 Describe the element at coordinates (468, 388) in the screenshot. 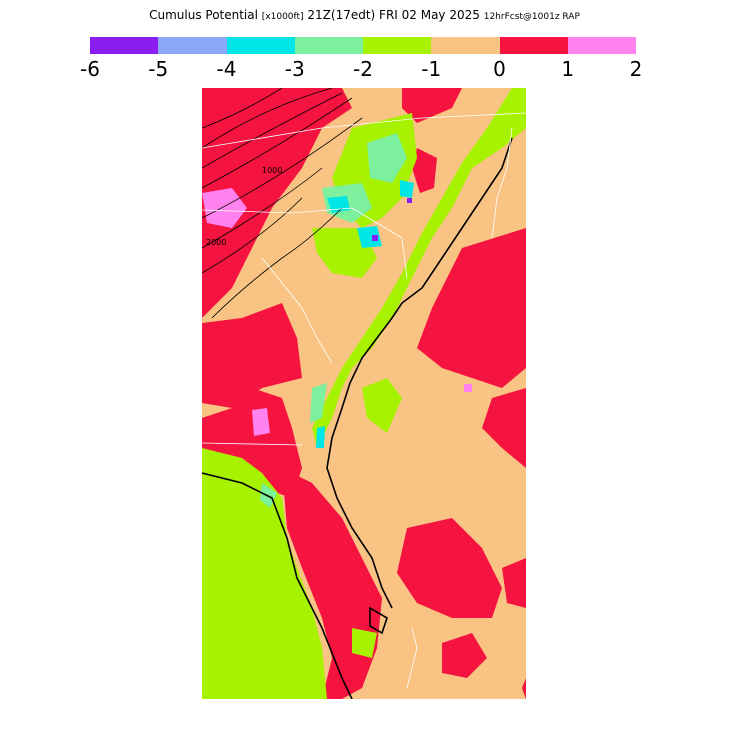

I see `region-pink3` at that location.